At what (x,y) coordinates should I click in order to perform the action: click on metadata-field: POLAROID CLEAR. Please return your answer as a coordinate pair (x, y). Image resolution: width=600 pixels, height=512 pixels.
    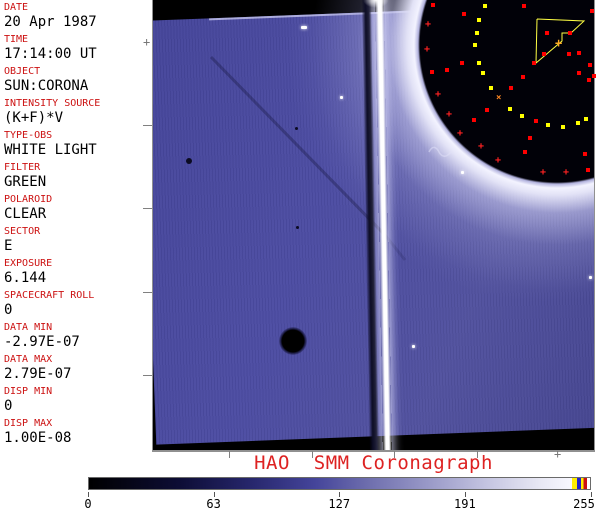
    Looking at the image, I should click on (76, 210).